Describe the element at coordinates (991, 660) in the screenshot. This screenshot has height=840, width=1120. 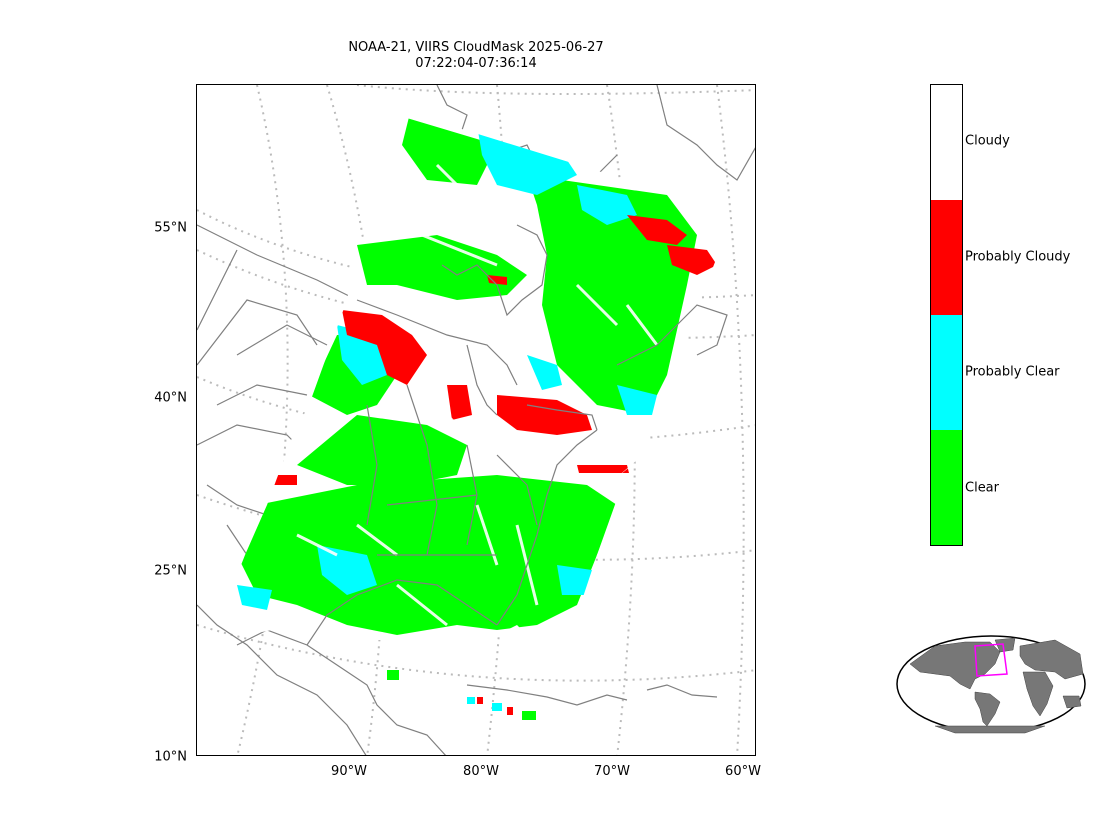
I see `swath-footprint-outline` at that location.